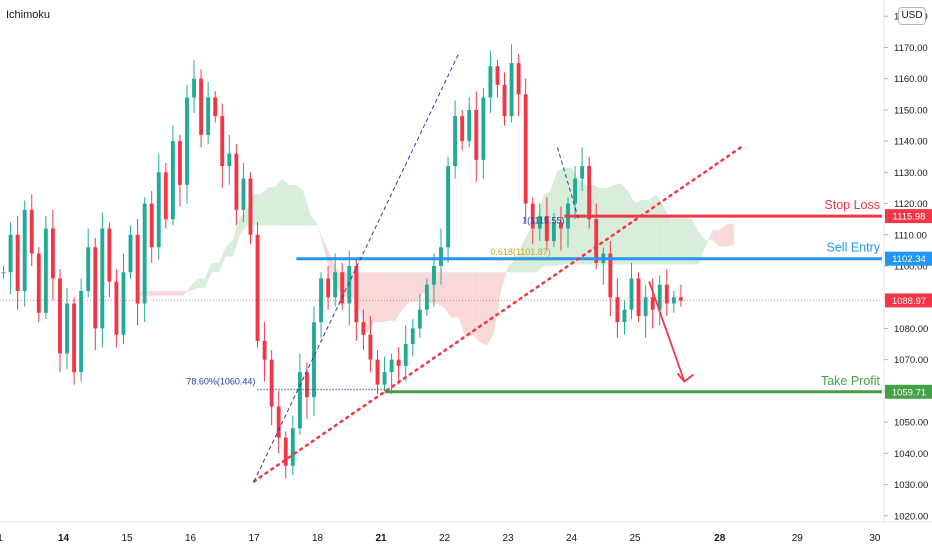 This screenshot has height=550, width=932. I want to click on price-tick-label: 1170.00, so click(911, 48).